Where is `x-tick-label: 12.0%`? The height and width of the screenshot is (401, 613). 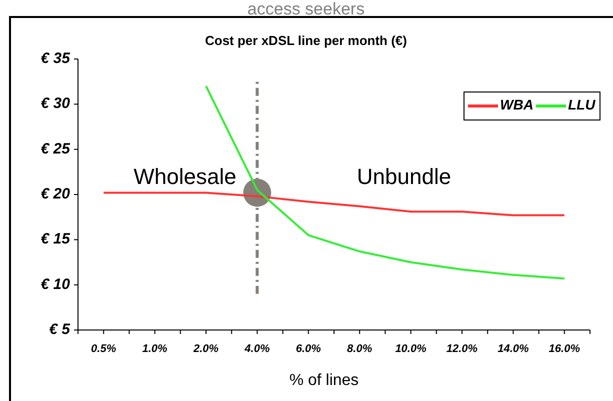 x-tick-label: 12.0% is located at coordinates (462, 349).